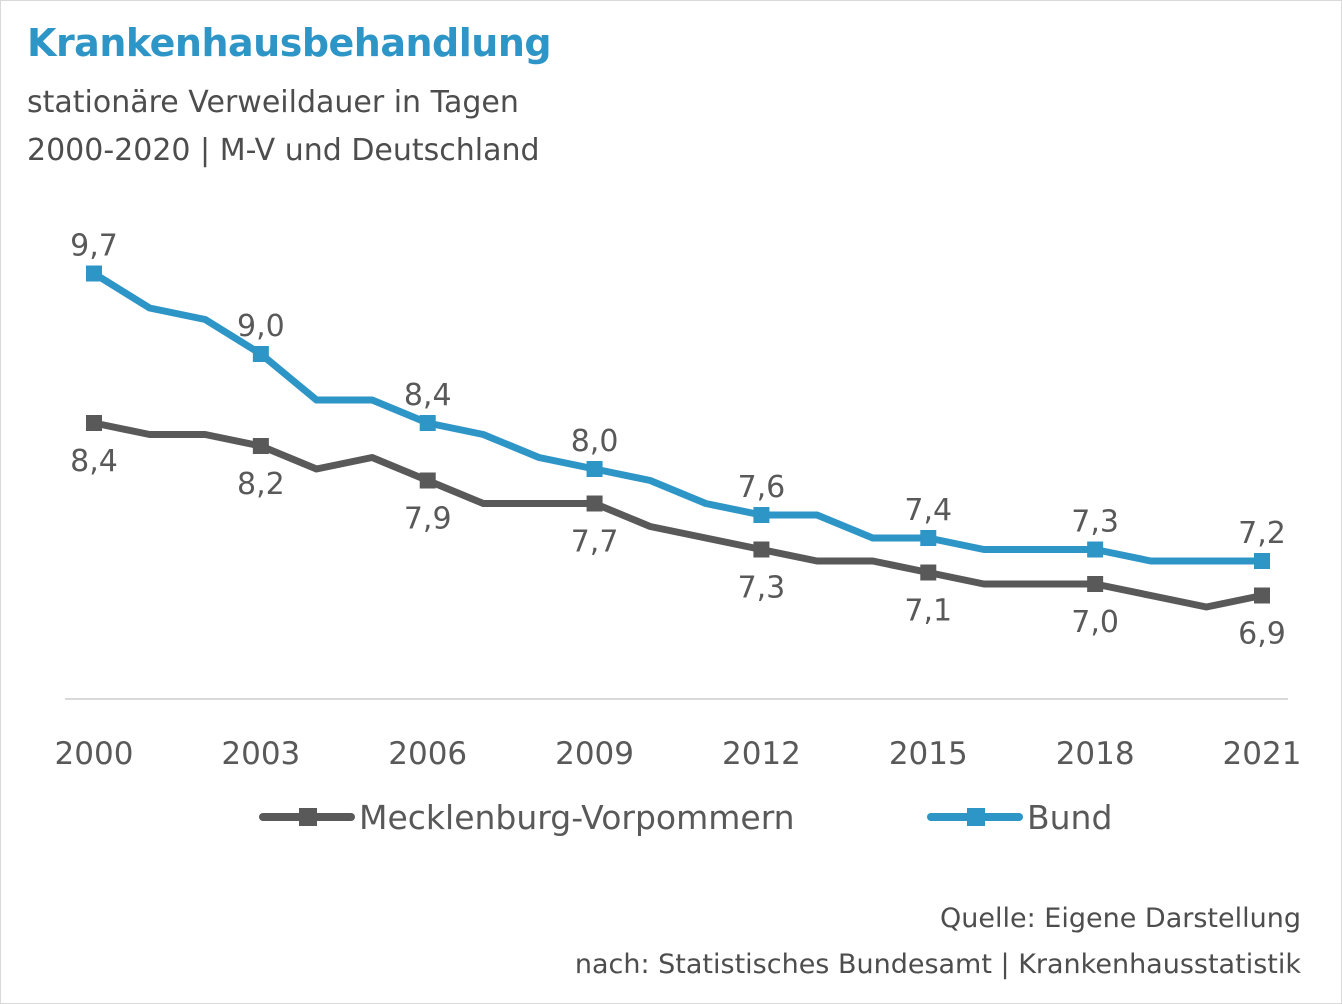 This screenshot has width=1342, height=1004. I want to click on x-tick-label-2009: 2009, so click(594, 754).